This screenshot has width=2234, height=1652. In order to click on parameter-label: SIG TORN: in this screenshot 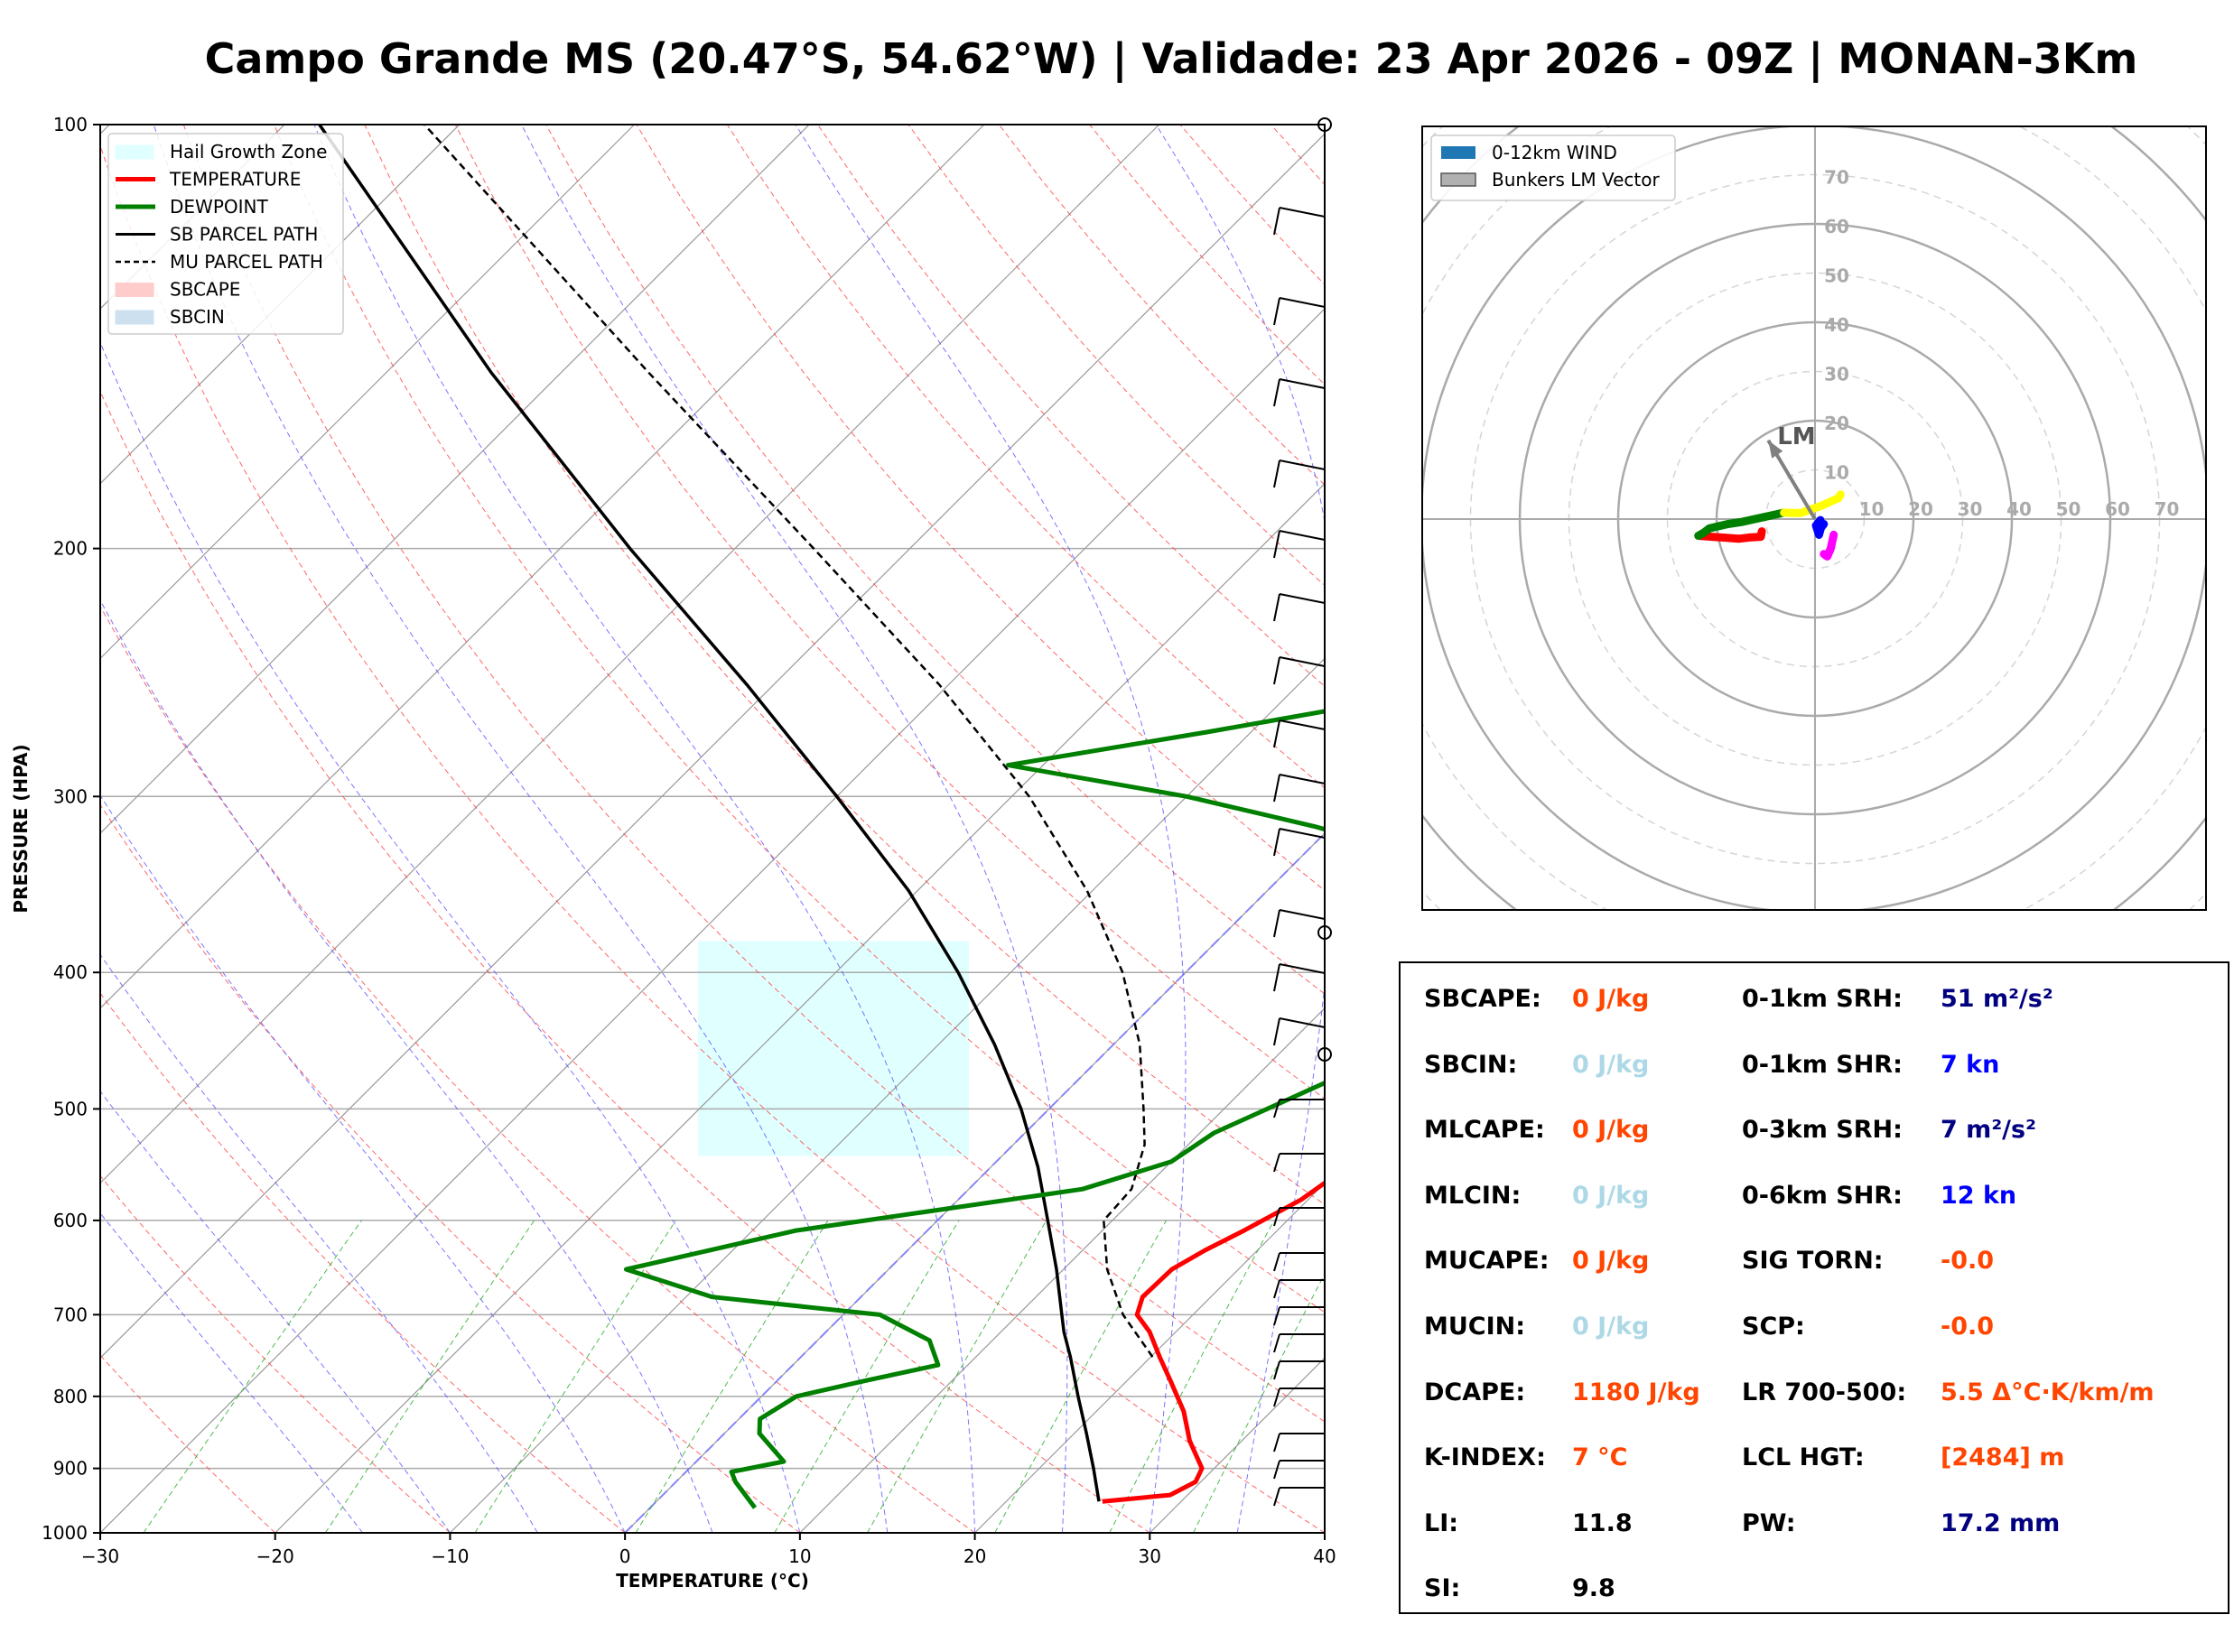, I will do `click(1813, 1261)`.